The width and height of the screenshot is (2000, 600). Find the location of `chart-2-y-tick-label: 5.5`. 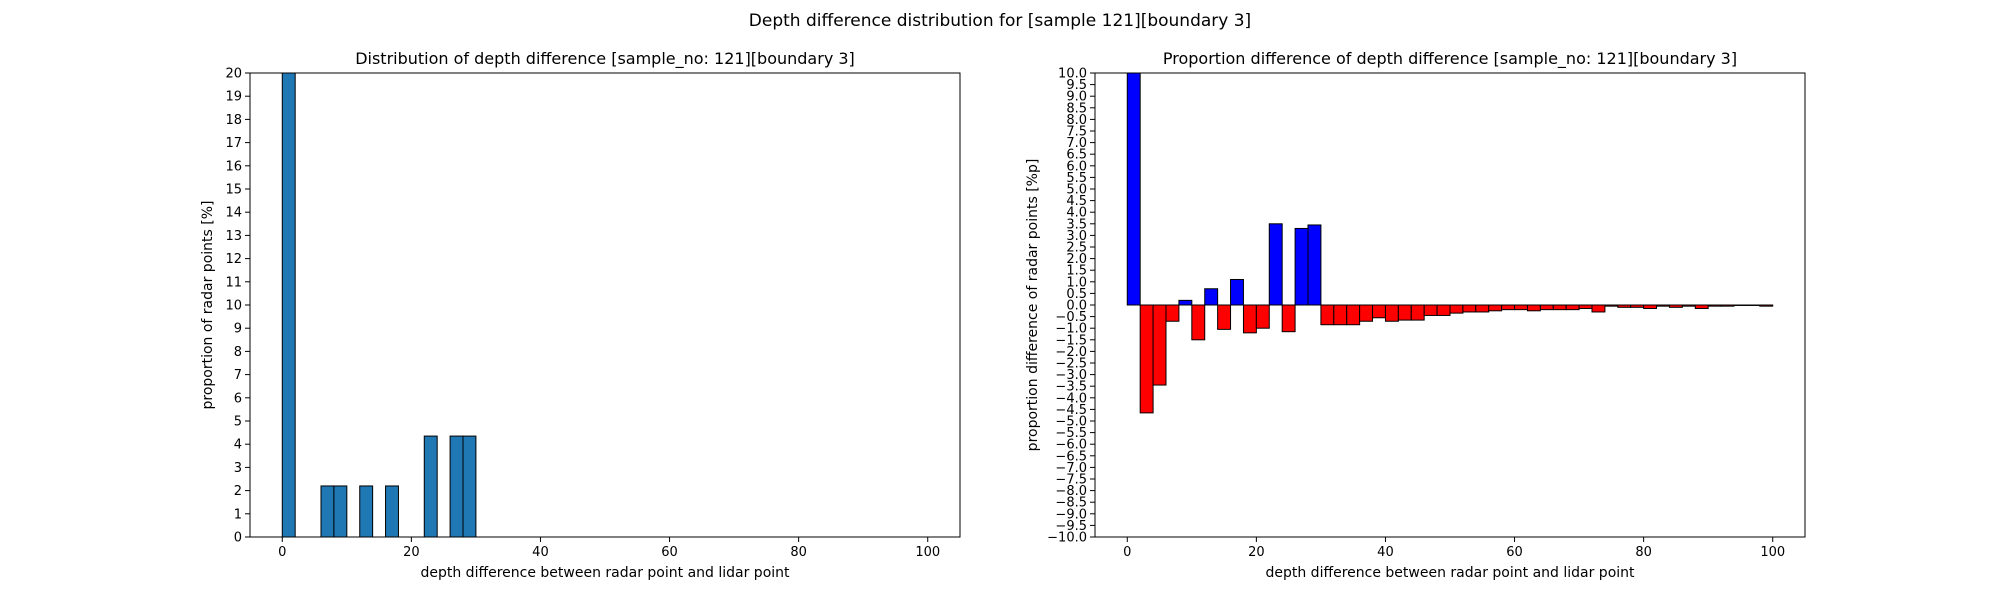

chart-2-y-tick-label: 5.5 is located at coordinates (1076, 178).